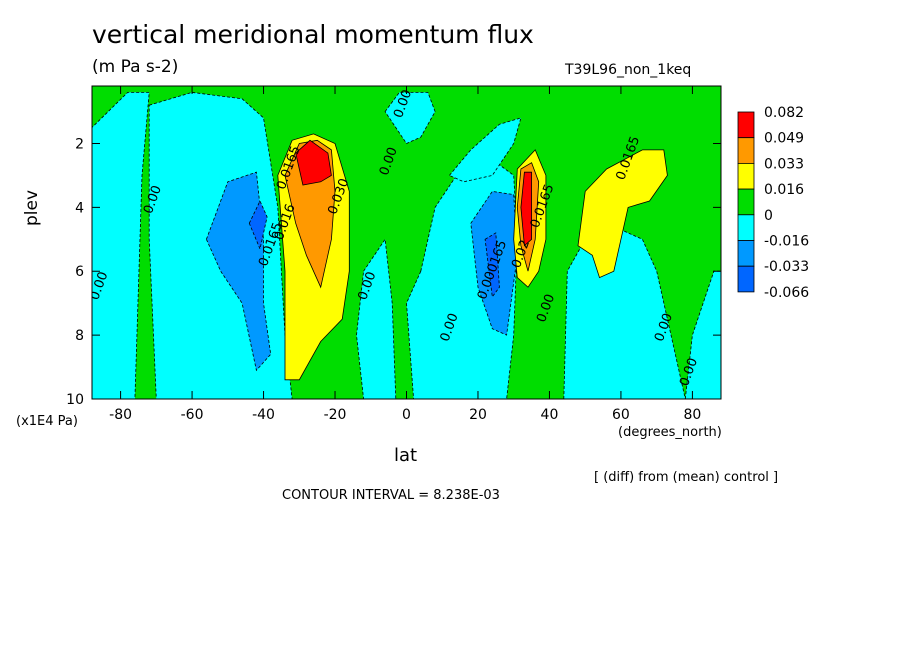 This screenshot has width=904, height=654. What do you see at coordinates (192, 415) in the screenshot?
I see `x-tick-label-1: -60` at bounding box center [192, 415].